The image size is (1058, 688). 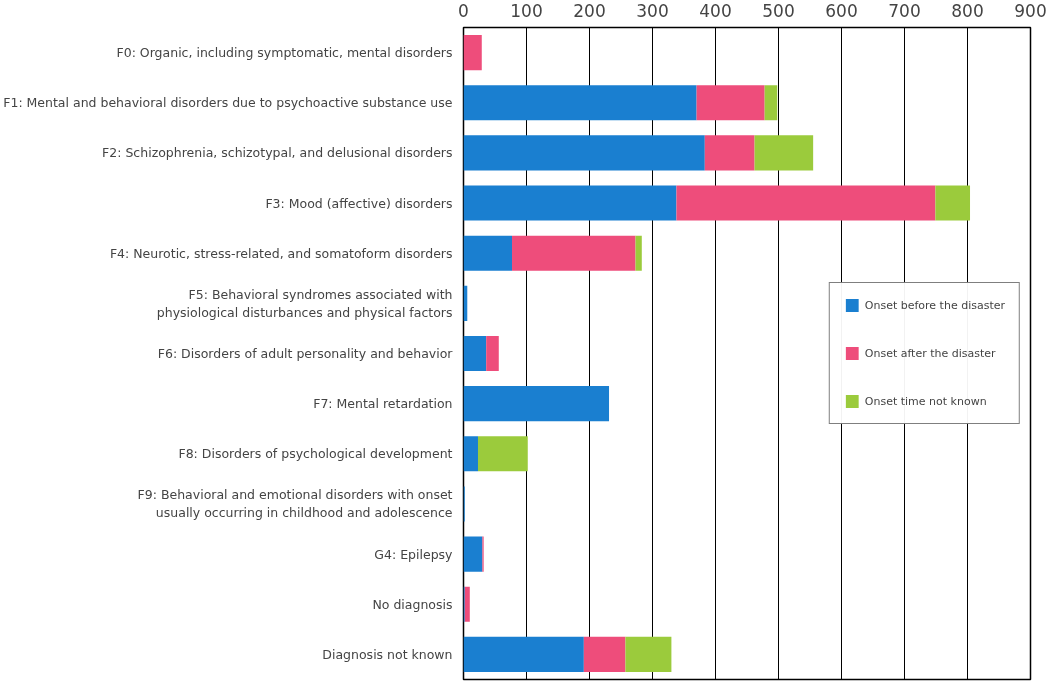 I want to click on x-tick-label: 900, so click(x=1030, y=10).